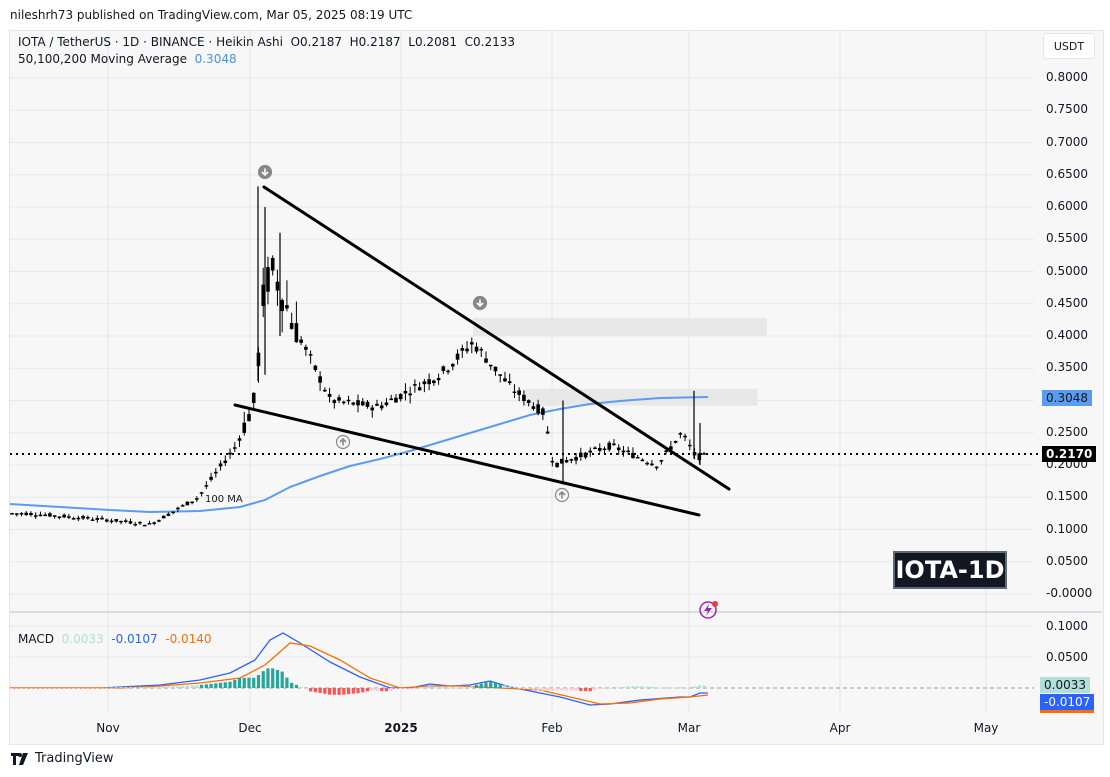 The image size is (1110, 777). I want to click on macd-tick-0: 0.1000, so click(1067, 626).